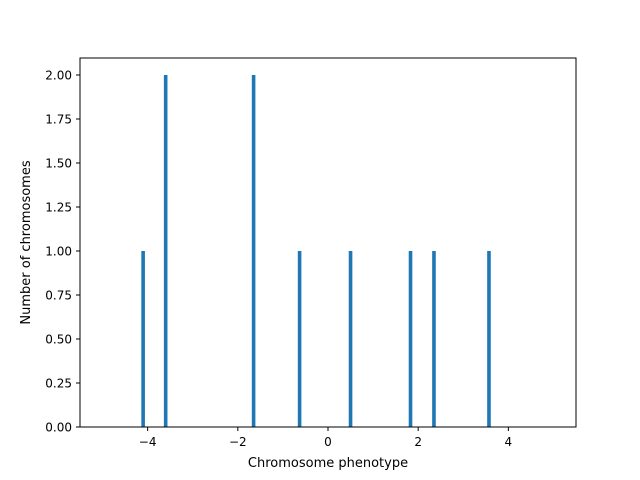 The image size is (640, 480). Describe the element at coordinates (418, 442) in the screenshot. I see `x-tick-label: 2` at that location.